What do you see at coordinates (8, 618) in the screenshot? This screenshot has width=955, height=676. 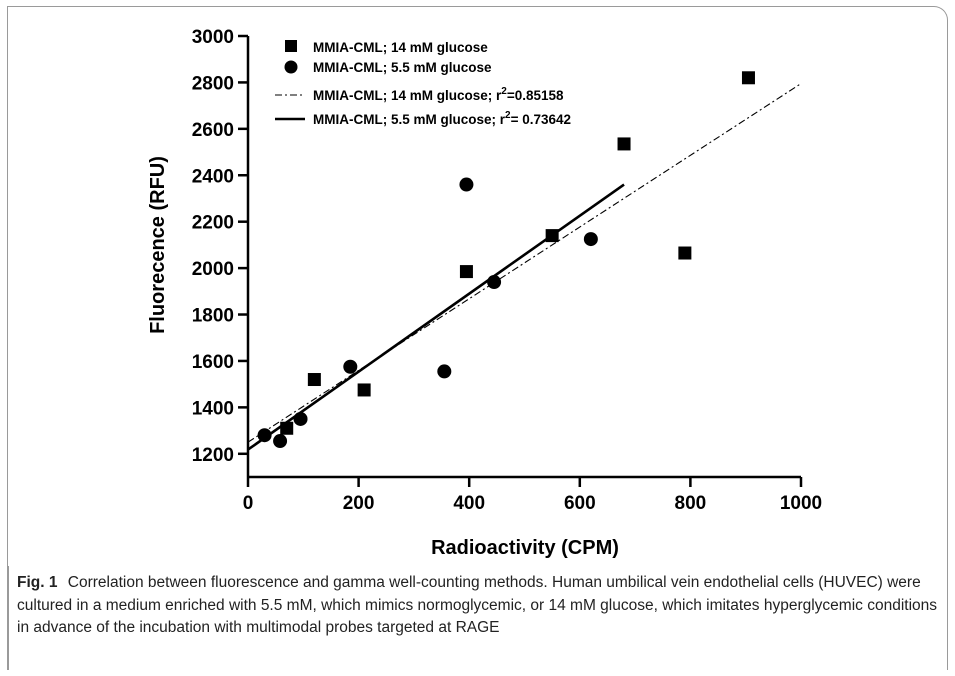 I see `caption-bar` at bounding box center [8, 618].